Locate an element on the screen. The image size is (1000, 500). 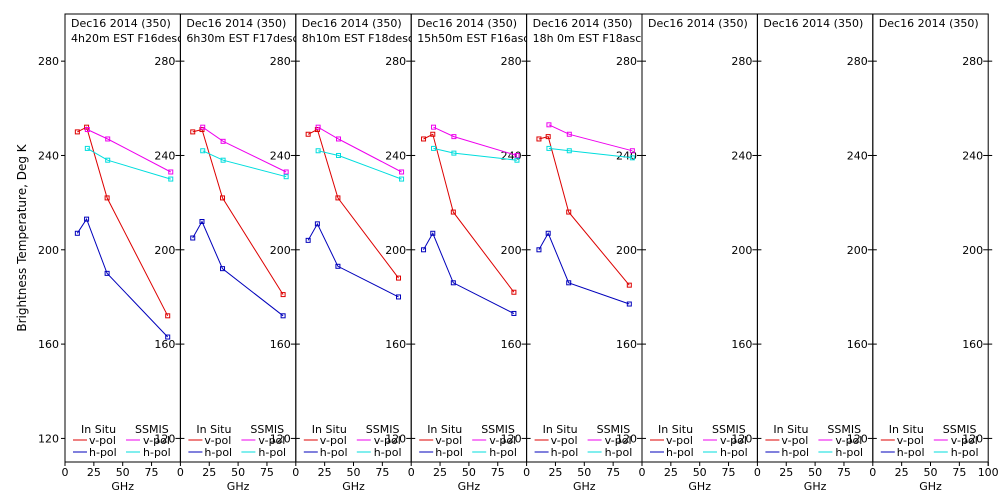
panel-subtitle: 4h20m EST F16desc is located at coordinates (127, 38).